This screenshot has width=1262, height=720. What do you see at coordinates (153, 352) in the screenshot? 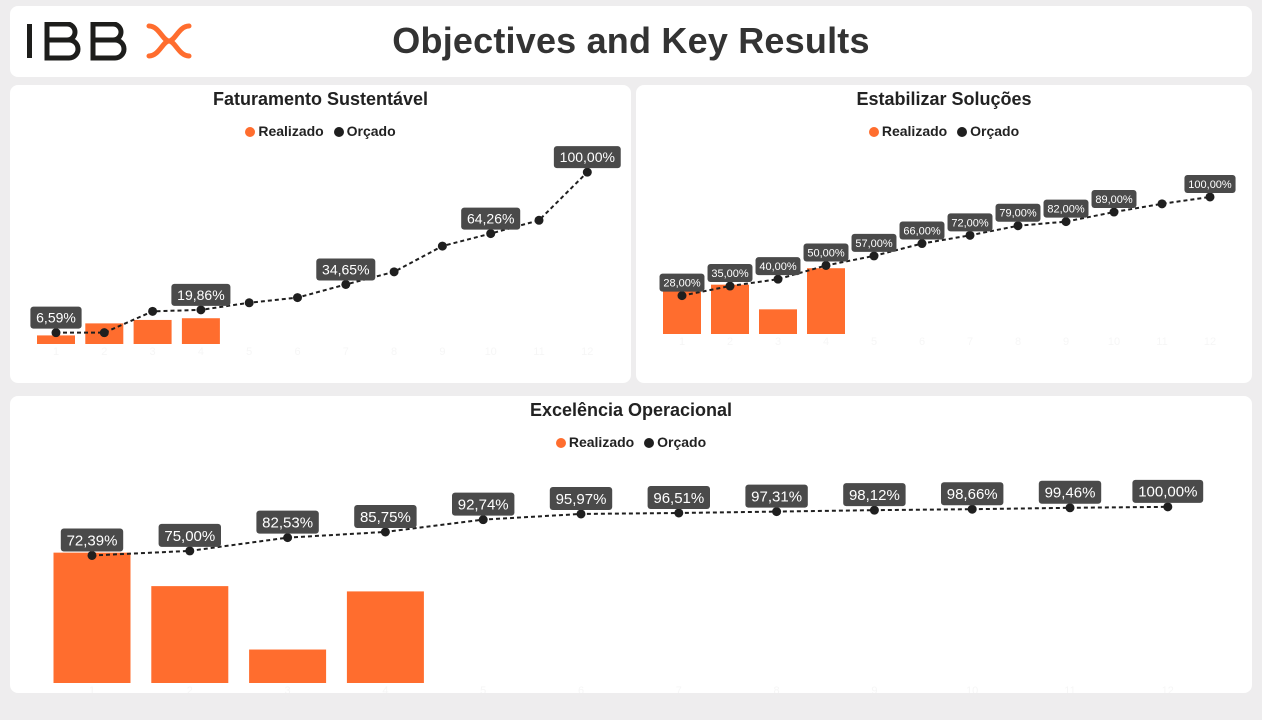
I see `x-tick-label: 3` at bounding box center [153, 352].